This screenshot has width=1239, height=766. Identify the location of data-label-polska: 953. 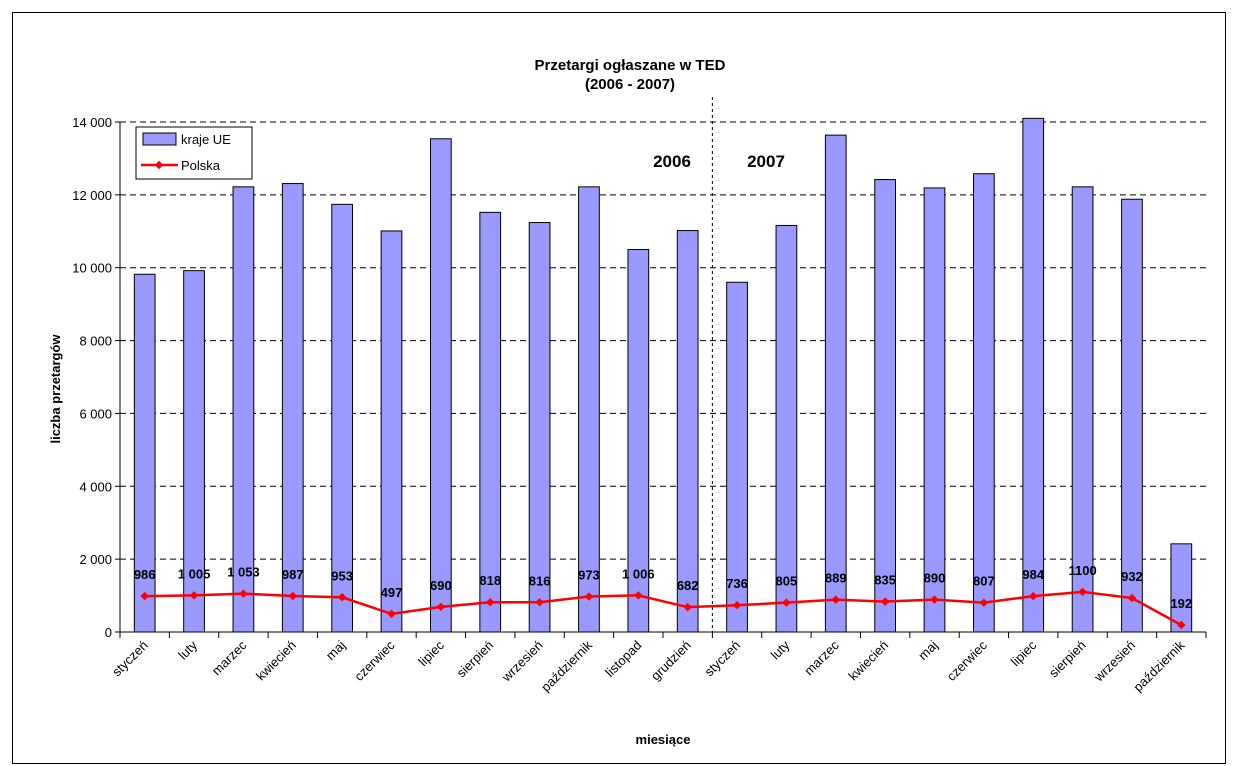
(342, 575).